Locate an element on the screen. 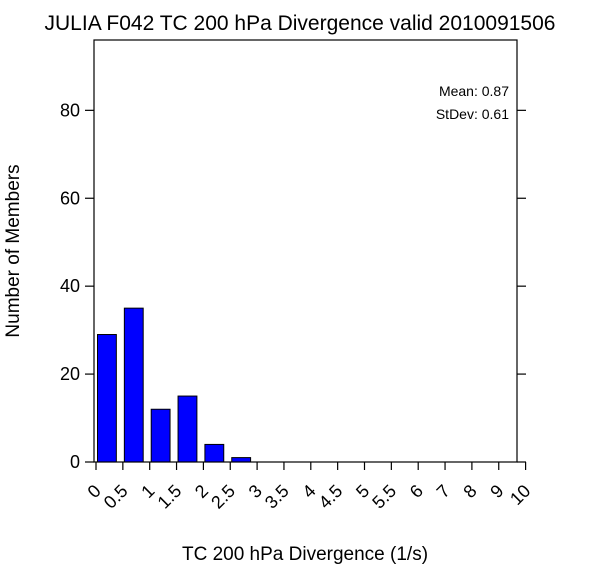 This screenshot has width=600, height=567. bar-1.5 is located at coordinates (187, 429).